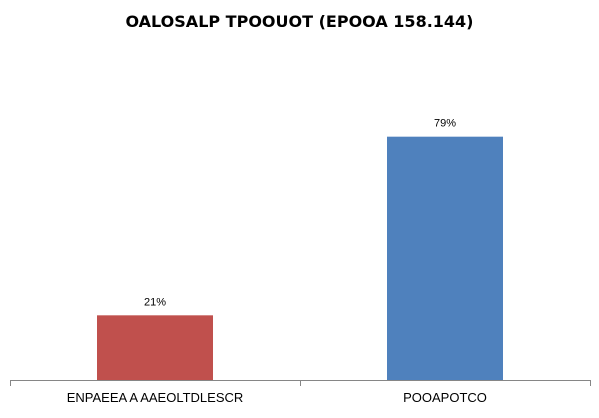 This screenshot has width=599, height=418. What do you see at coordinates (445, 124) in the screenshot?
I see `data-label-2: 79%` at bounding box center [445, 124].